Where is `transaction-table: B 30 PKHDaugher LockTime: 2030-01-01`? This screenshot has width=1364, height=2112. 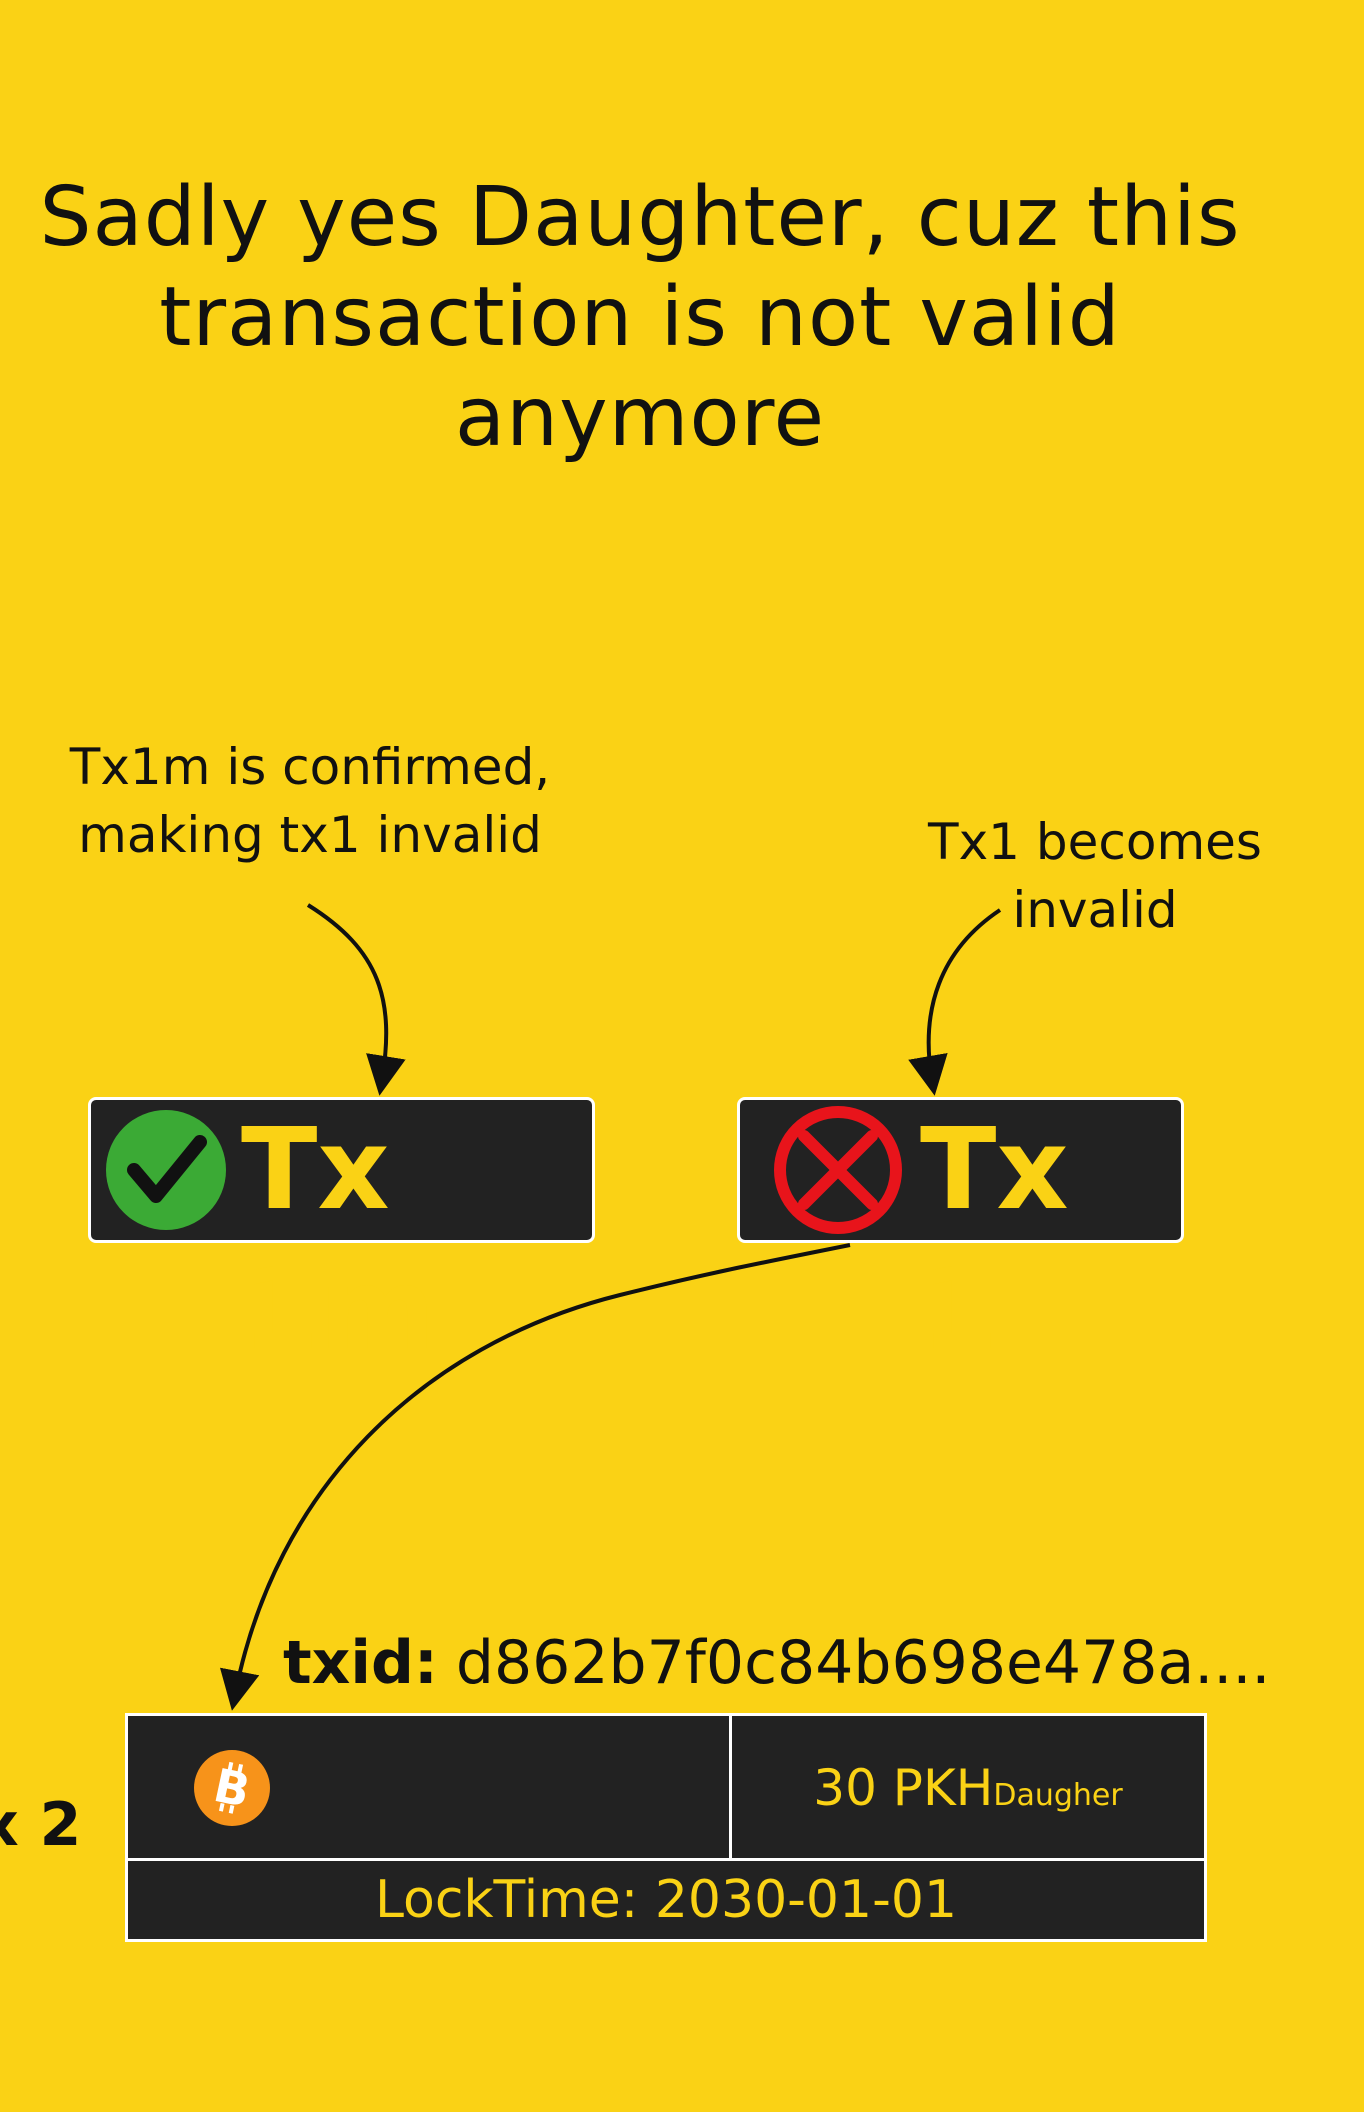 transaction-table: B 30 PKHDaugher LockTime: 2030-01-01 is located at coordinates (666, 1827).